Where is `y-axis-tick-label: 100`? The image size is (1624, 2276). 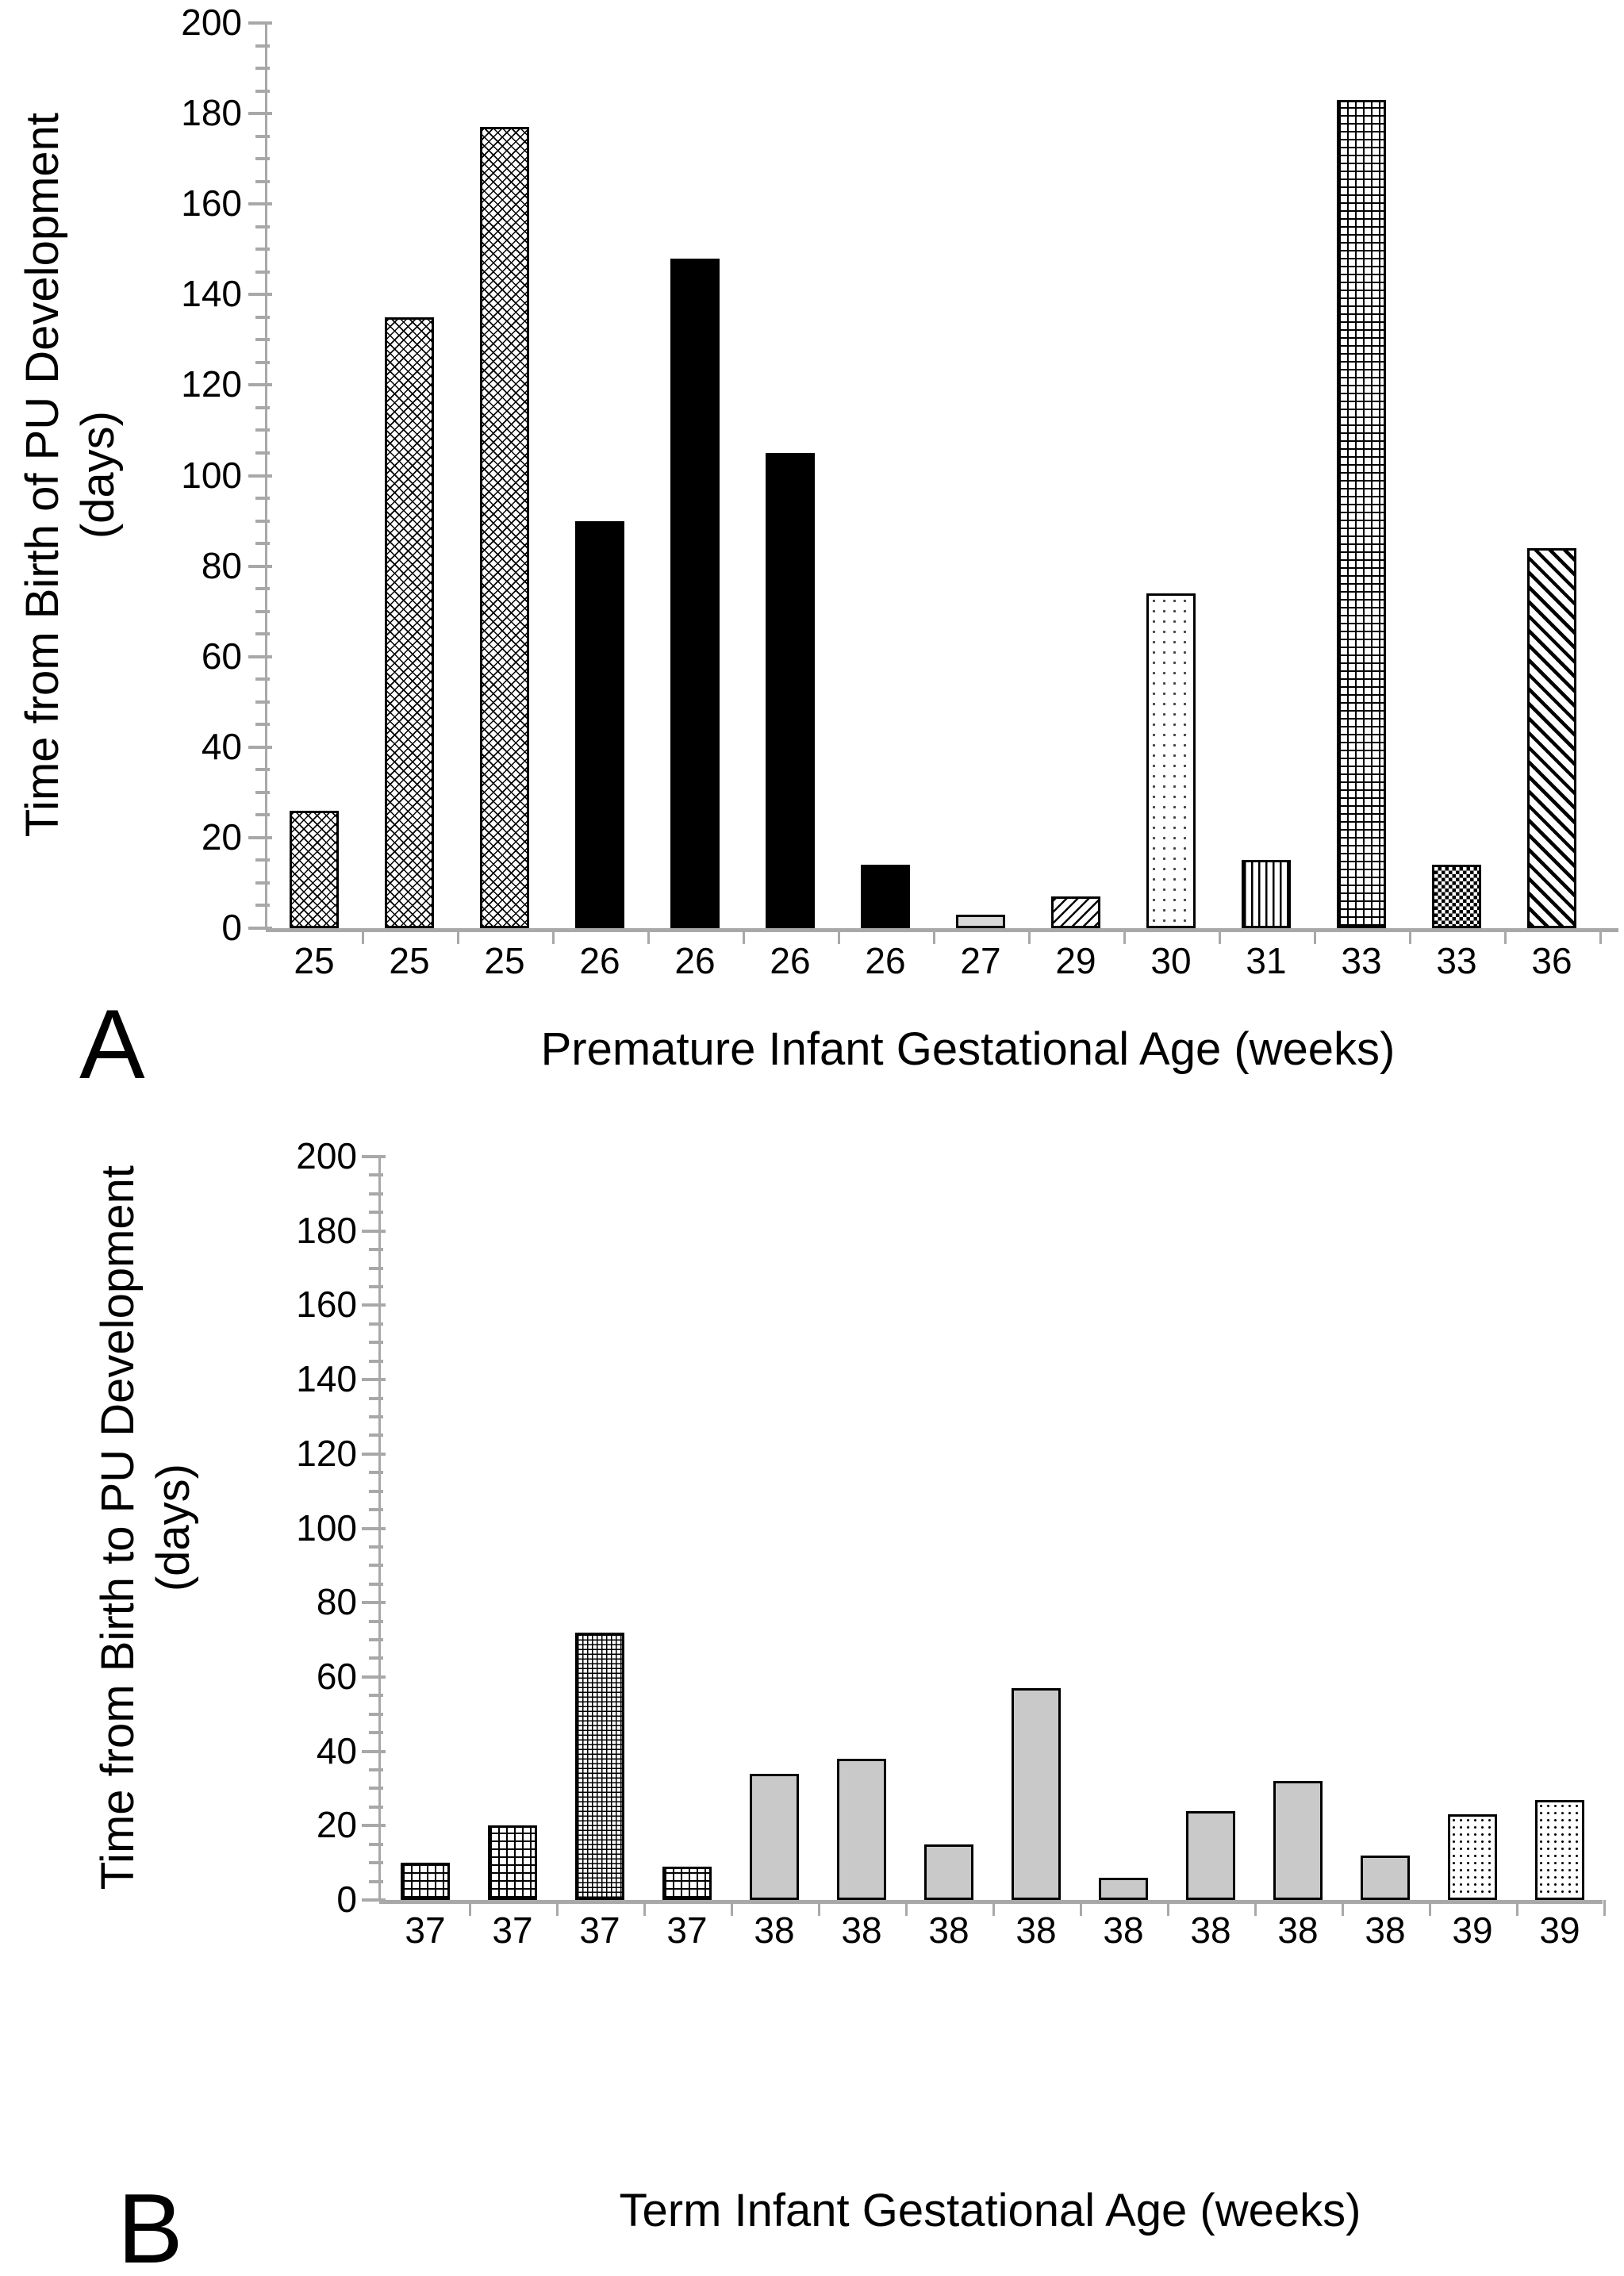
y-axis-tick-label: 100 is located at coordinates (326, 1527).